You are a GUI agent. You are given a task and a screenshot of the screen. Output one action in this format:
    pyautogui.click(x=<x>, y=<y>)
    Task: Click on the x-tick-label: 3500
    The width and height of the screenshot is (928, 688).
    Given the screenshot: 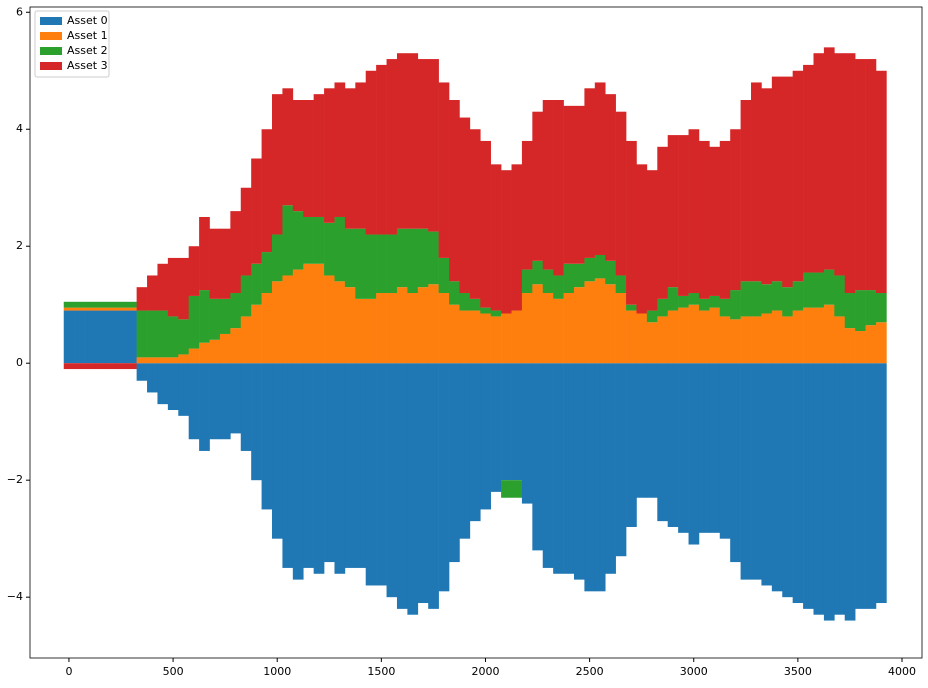 What is the action you would take?
    pyautogui.click(x=798, y=671)
    